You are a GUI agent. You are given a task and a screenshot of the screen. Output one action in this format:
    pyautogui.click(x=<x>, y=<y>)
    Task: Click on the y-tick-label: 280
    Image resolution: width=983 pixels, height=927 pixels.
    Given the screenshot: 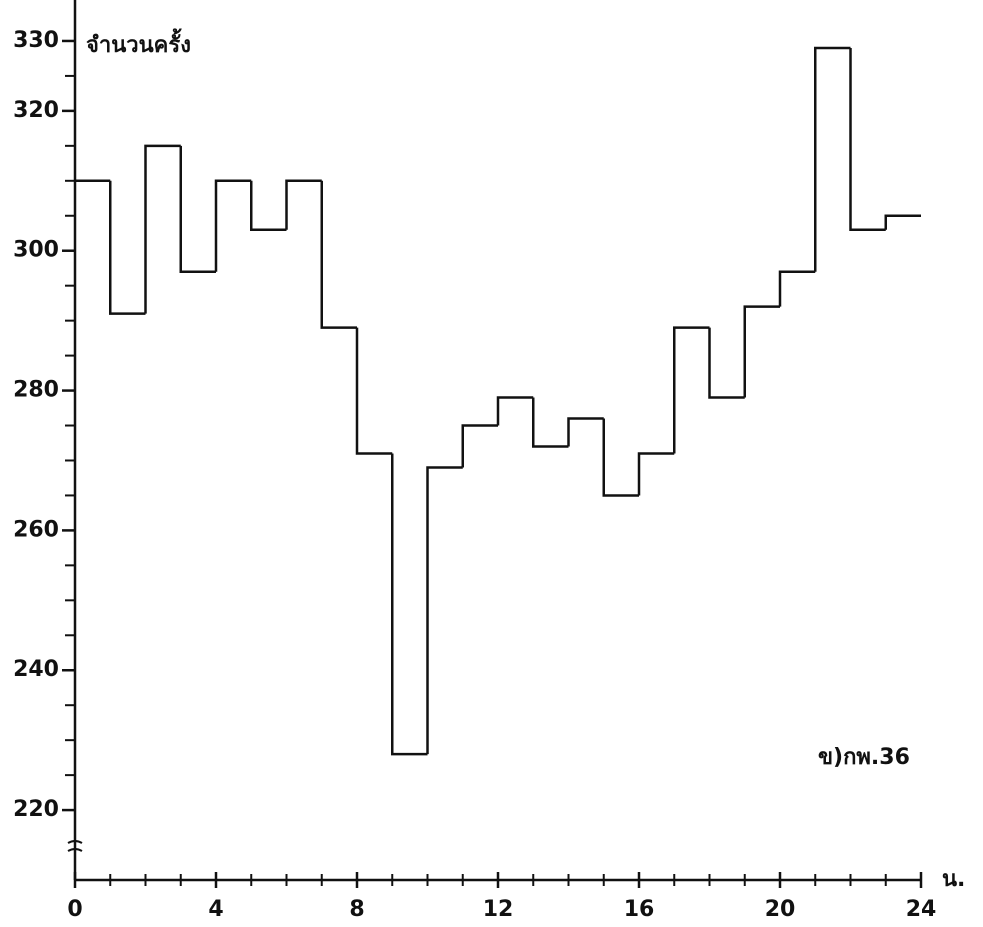 What is the action you would take?
    pyautogui.click(x=36, y=390)
    